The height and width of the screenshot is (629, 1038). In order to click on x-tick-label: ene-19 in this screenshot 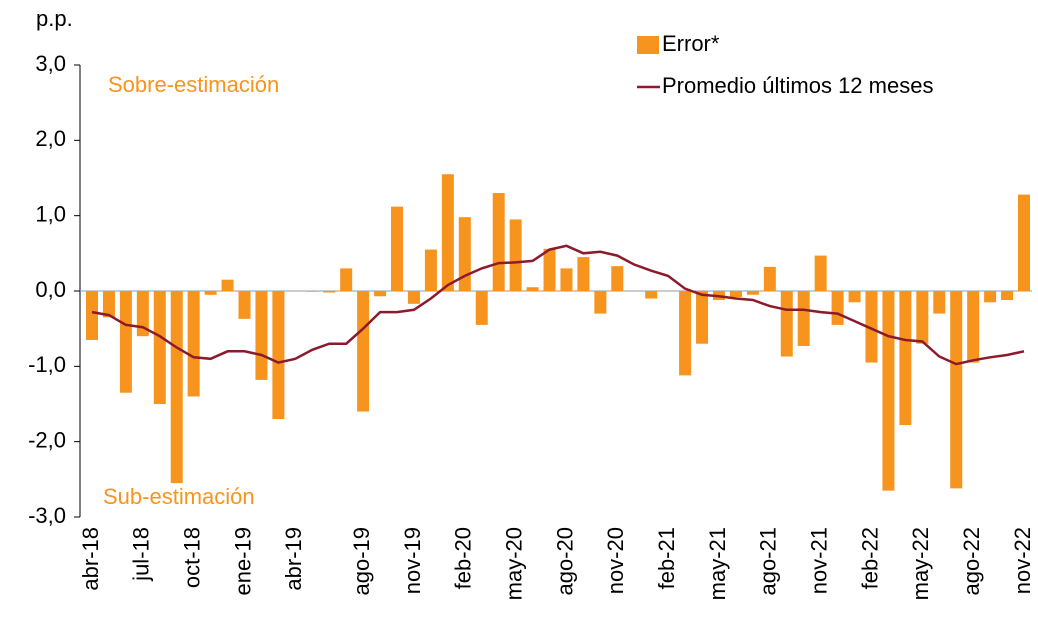, I will do `click(242, 561)`.